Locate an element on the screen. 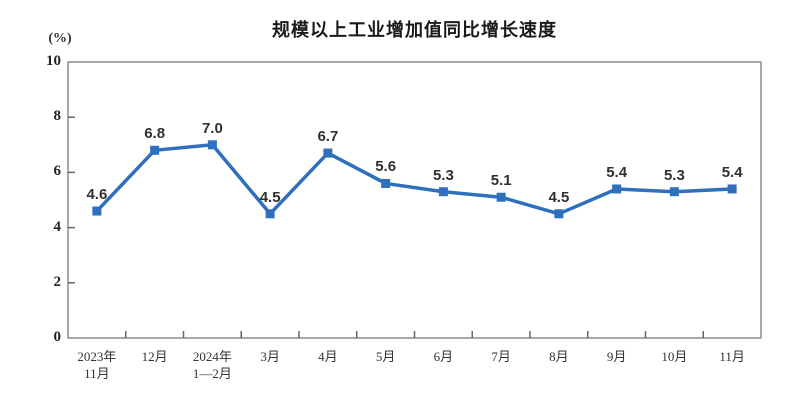 Image resolution: width=800 pixels, height=414 pixels. x-category-label: 5月 is located at coordinates (385, 356).